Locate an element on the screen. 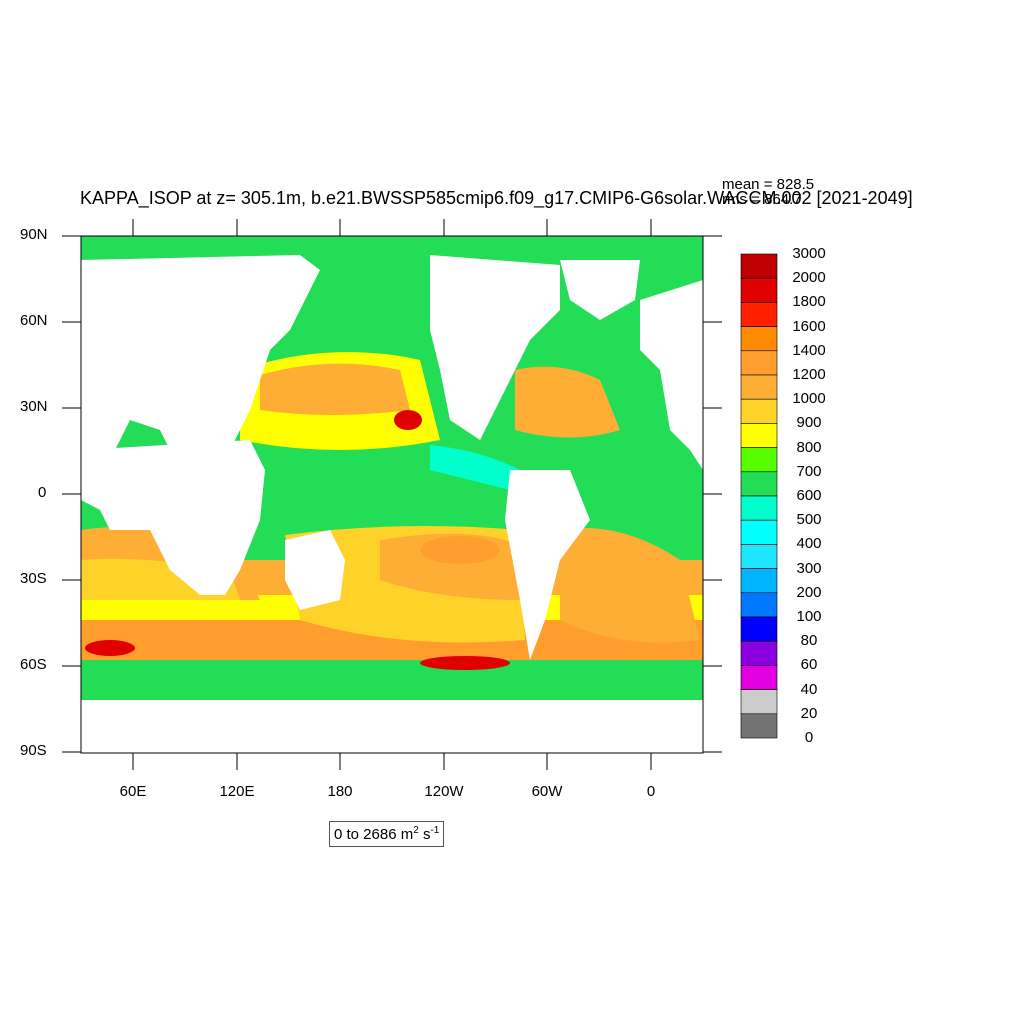 The height and width of the screenshot is (1024, 1024). colorbar-tick-label: 1000 is located at coordinates (809, 399).